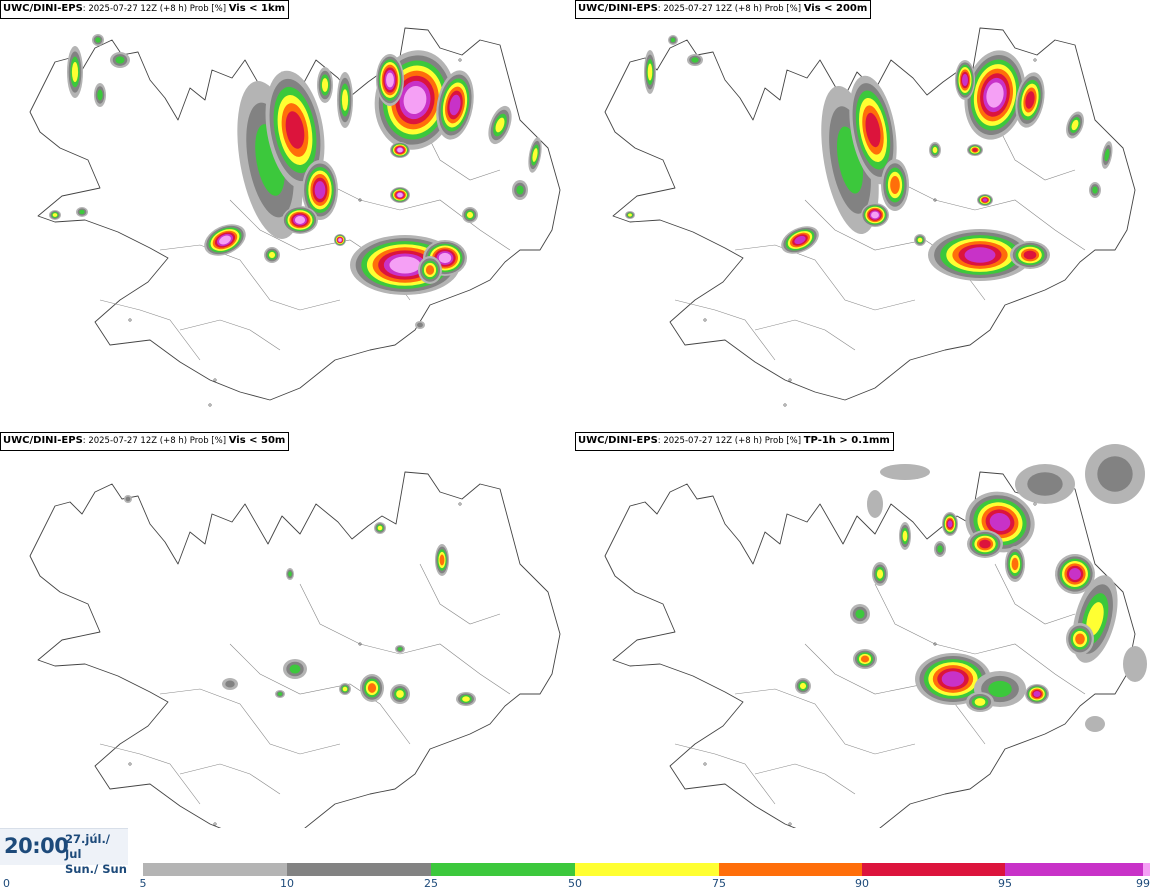 The height and width of the screenshot is (891, 1150). I want to click on valid-date: 27.júl./ Jul Sun./ Sun, so click(96, 854).